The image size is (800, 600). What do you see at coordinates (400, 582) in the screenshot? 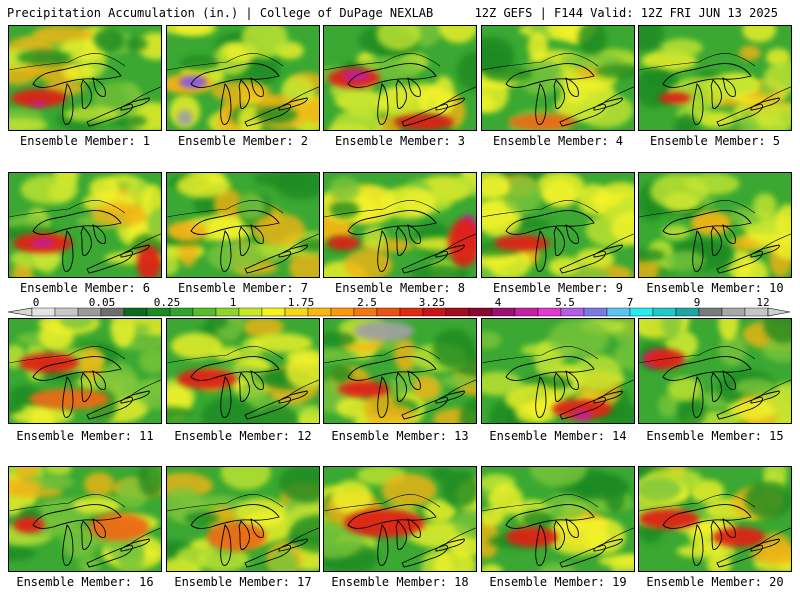
I see `ensemble-member-label: Ensemble Member: 18` at bounding box center [400, 582].